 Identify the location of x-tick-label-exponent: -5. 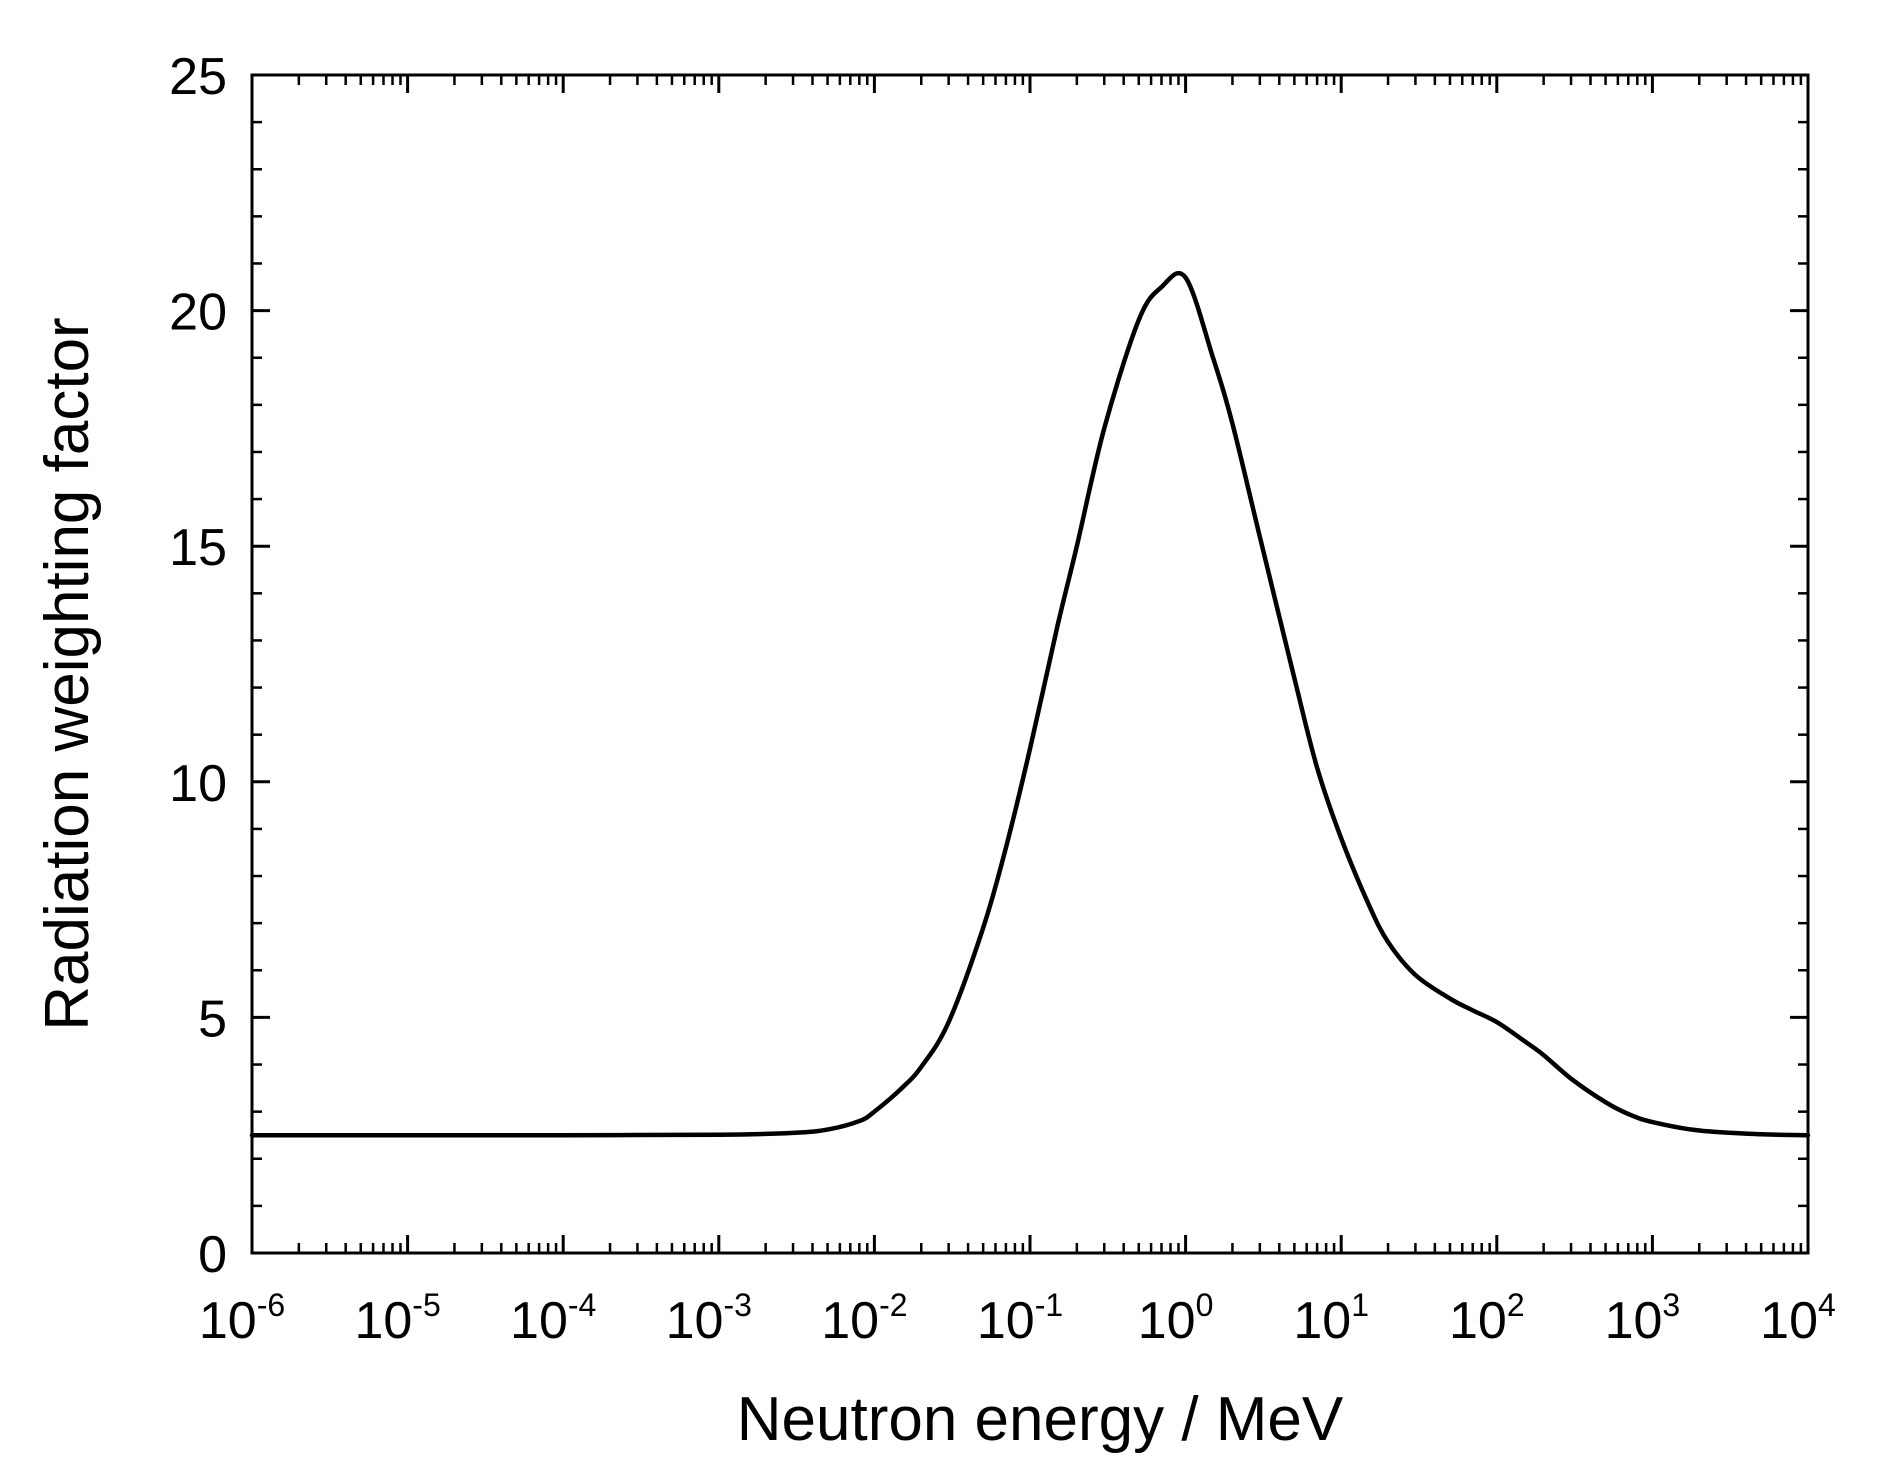
(426, 1305).